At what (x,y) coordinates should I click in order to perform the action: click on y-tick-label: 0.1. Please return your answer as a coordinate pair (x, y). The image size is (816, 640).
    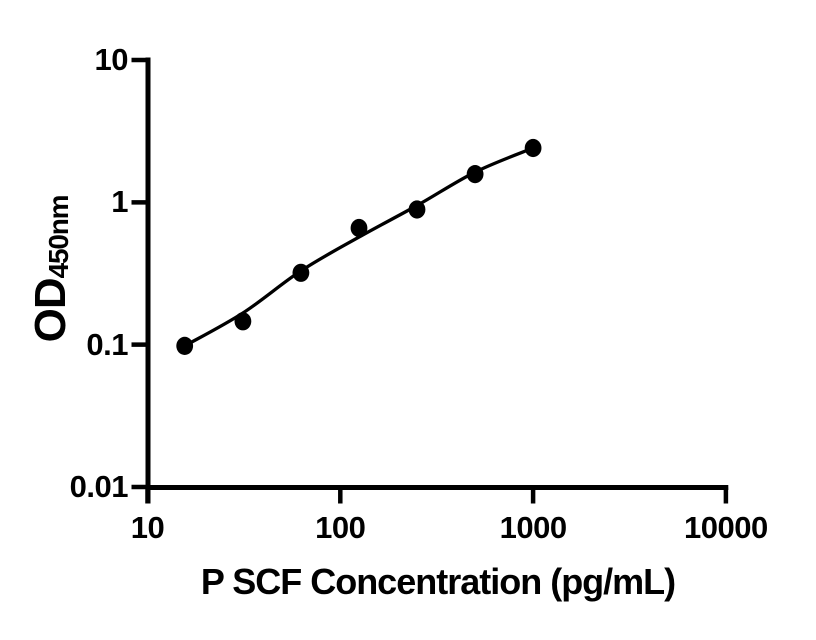
    Looking at the image, I should click on (107, 344).